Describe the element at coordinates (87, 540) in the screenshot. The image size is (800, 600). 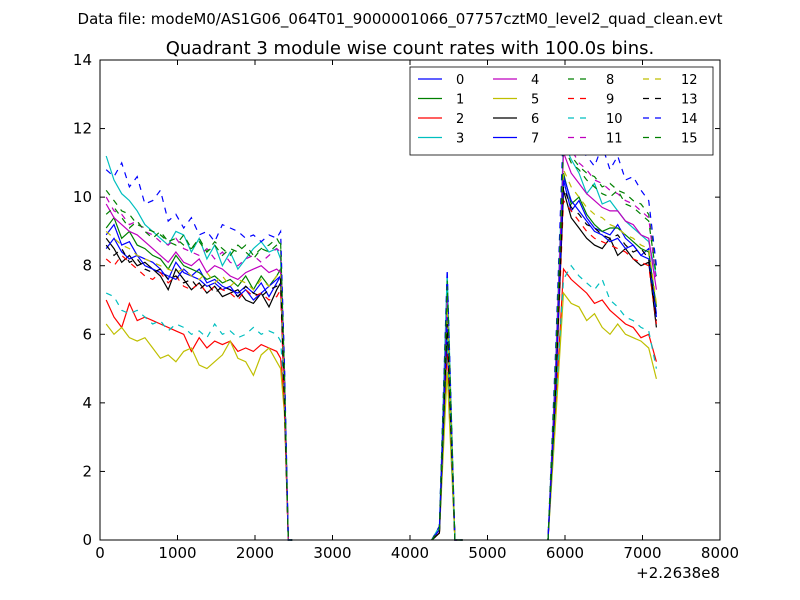
I see `y-tick-label: 0` at that location.